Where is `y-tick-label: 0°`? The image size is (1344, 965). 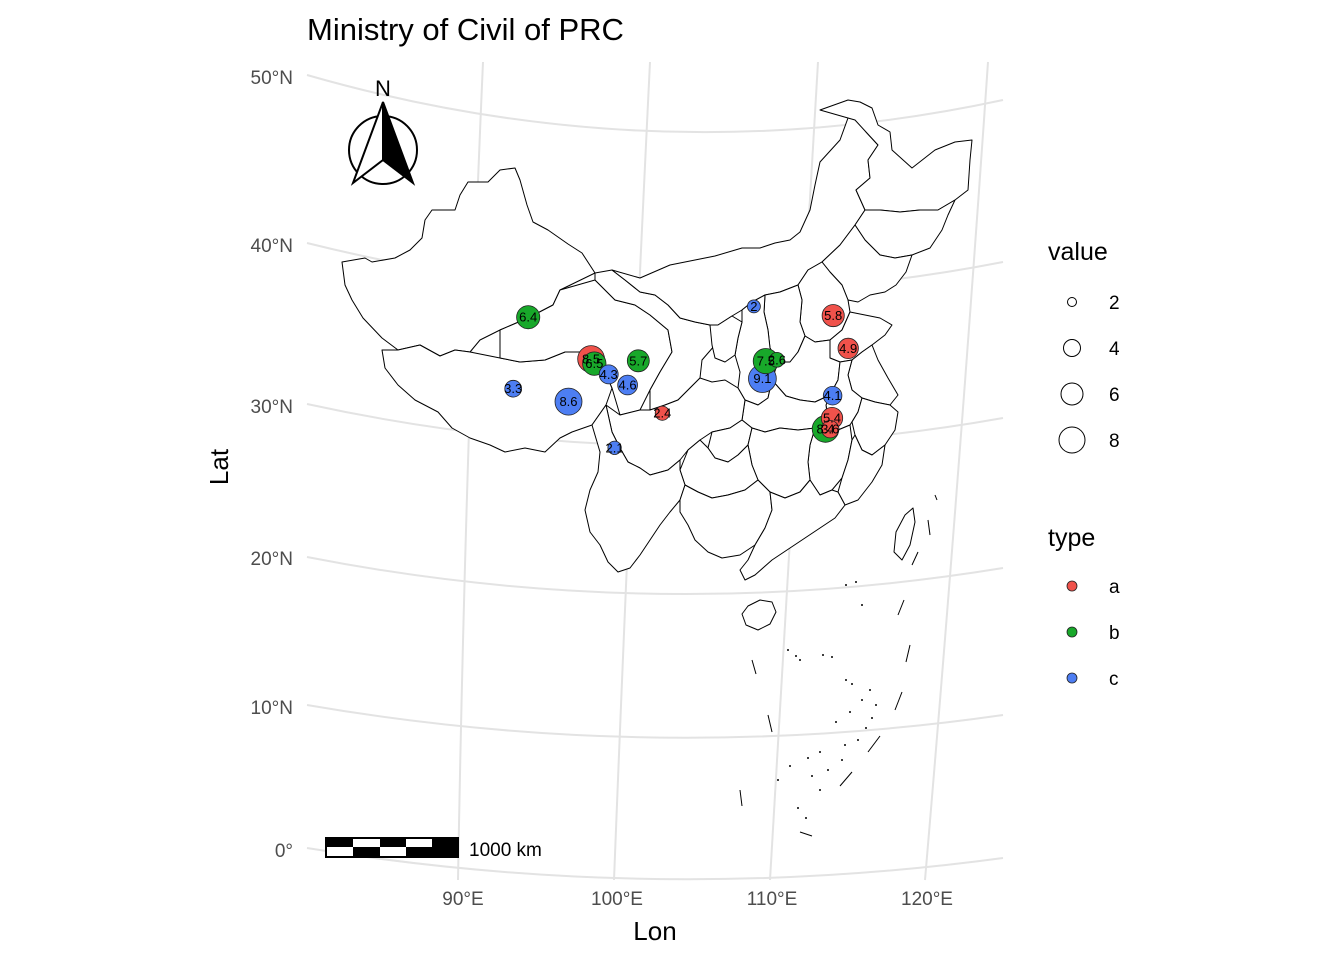
y-tick-label: 0° is located at coordinates (284, 851).